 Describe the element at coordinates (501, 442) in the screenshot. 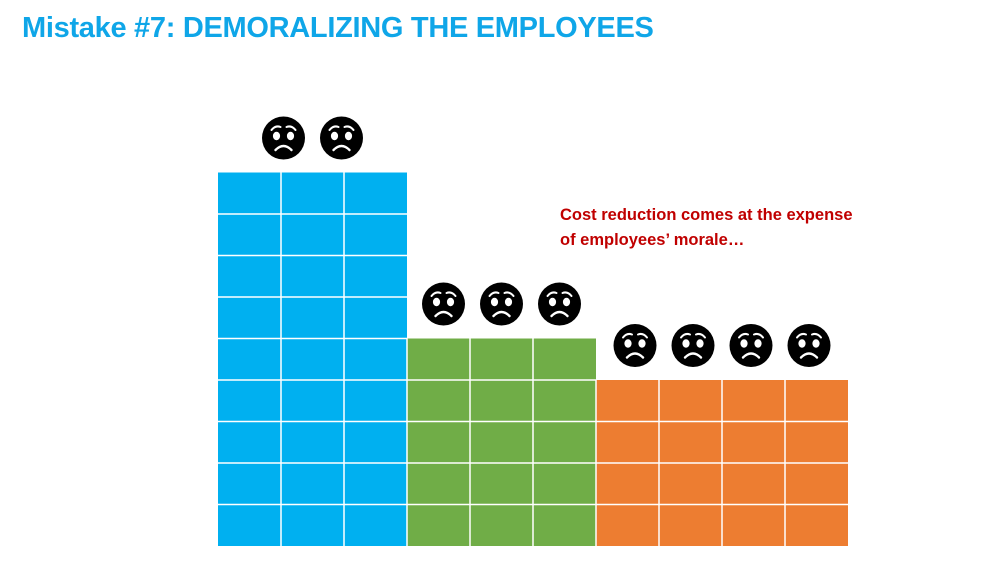

I see `green-block` at that location.